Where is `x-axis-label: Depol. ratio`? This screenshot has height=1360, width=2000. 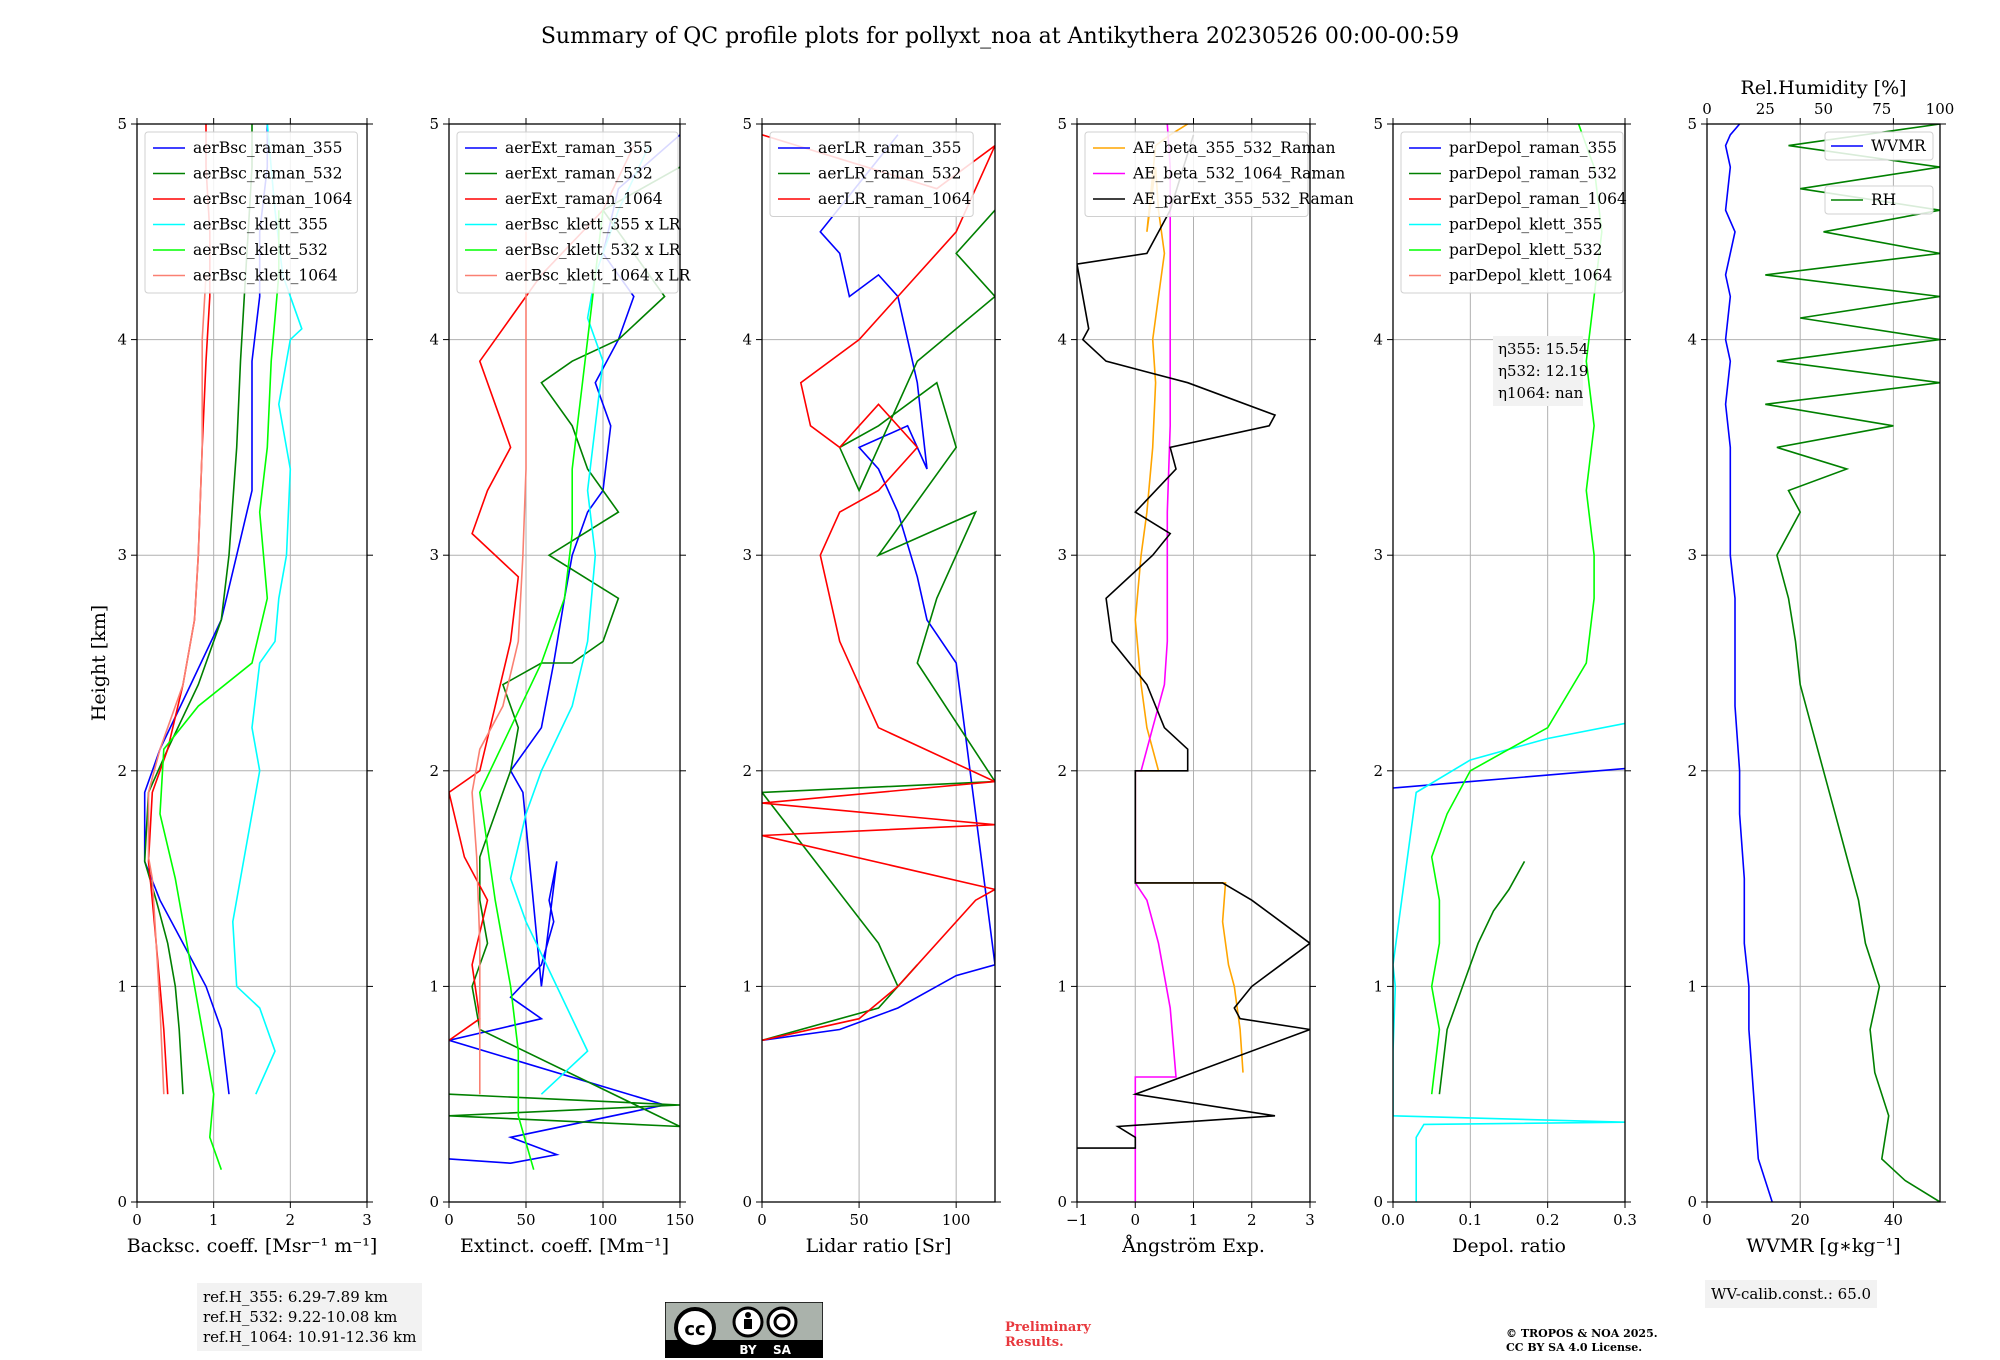
x-axis-label: Depol. ratio is located at coordinates (1509, 1246).